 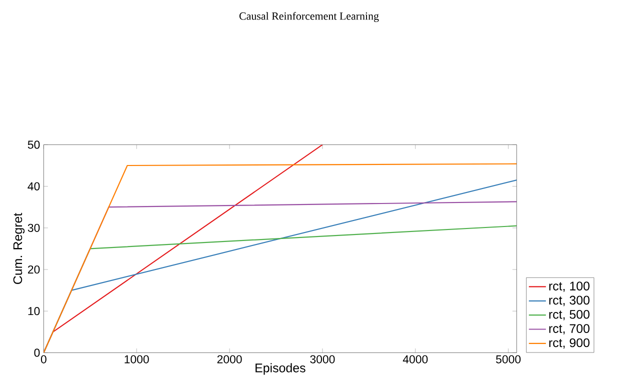 I want to click on legend-label: rct, 100, so click(x=569, y=287).